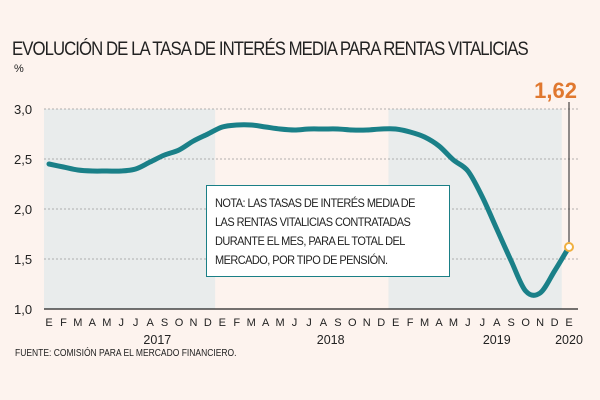 This screenshot has height=400, width=600. I want to click on last-value-label: 1,62, so click(555, 90).